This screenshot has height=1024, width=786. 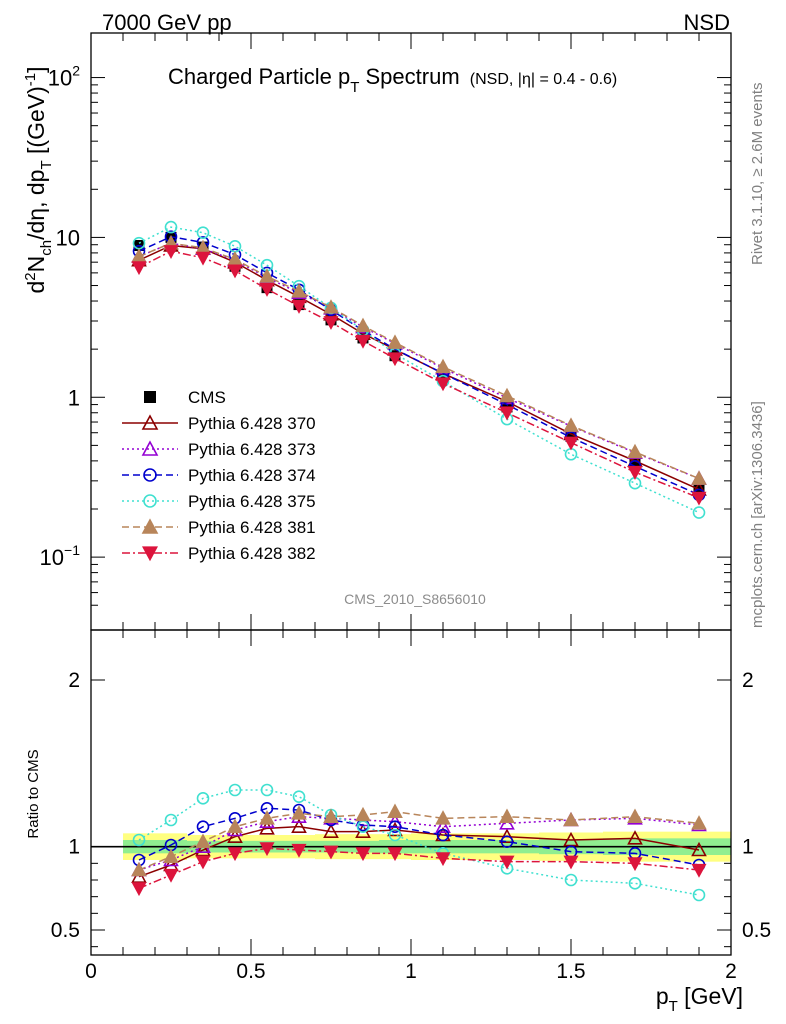 I want to click on x-tick-label: 2, so click(x=731, y=971).